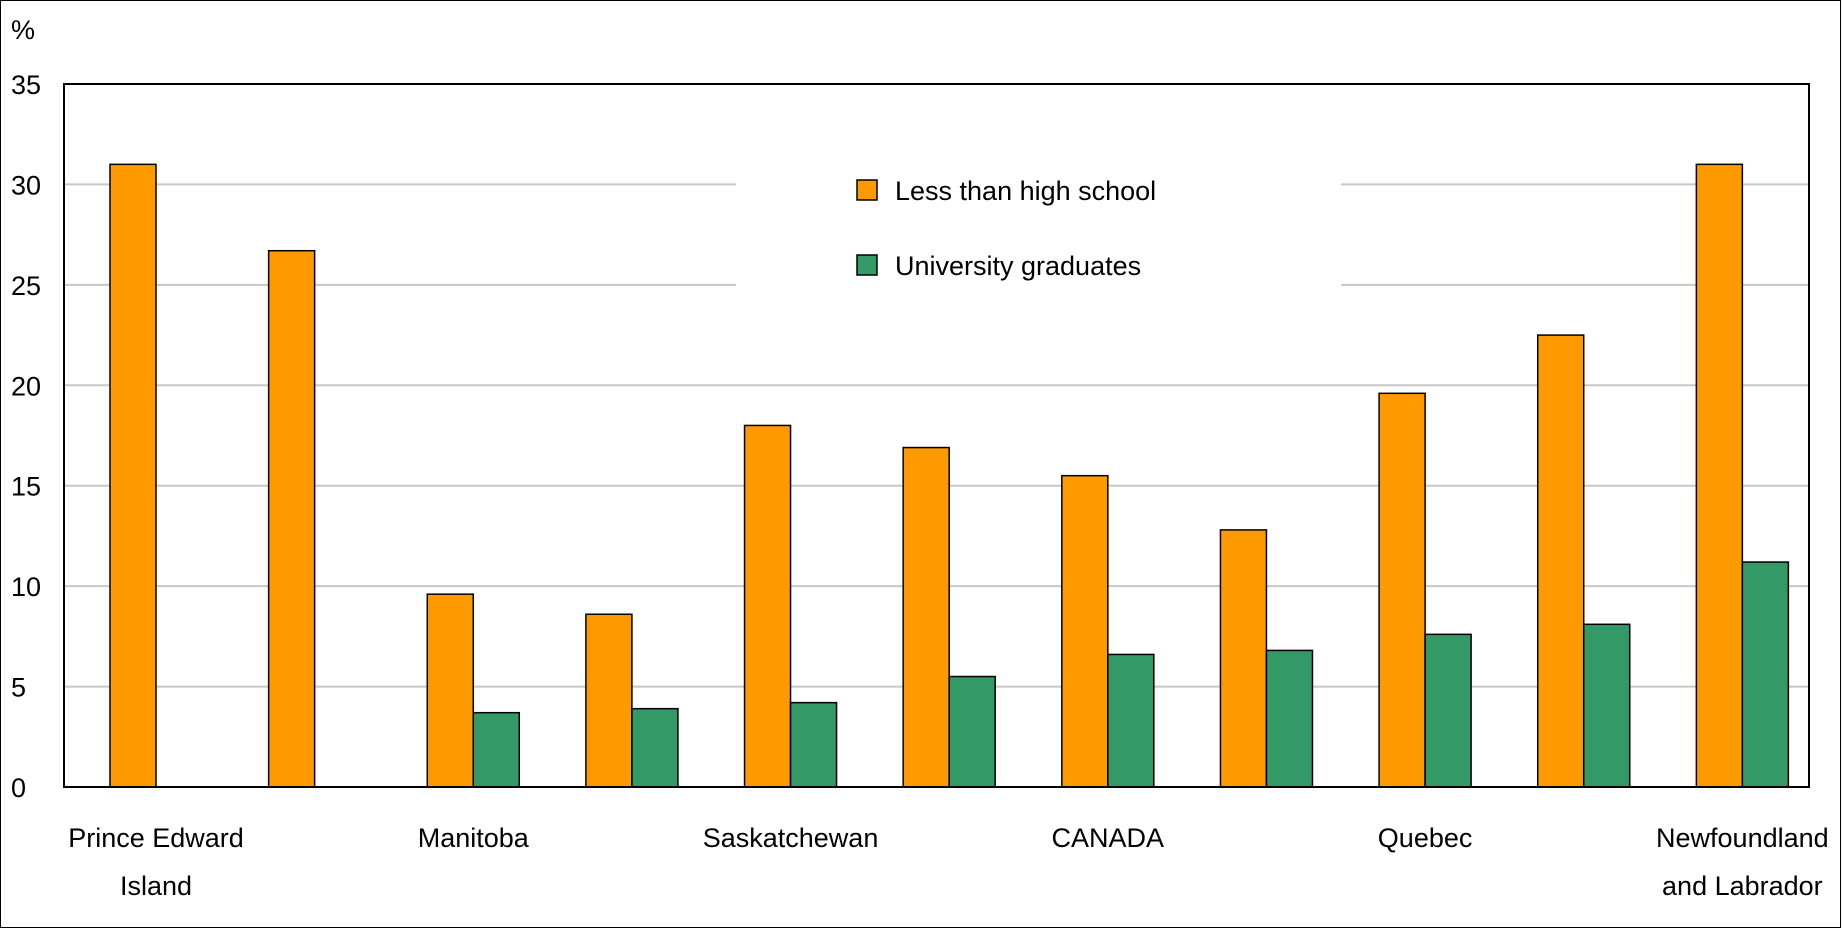  What do you see at coordinates (26, 85) in the screenshot?
I see `y-tick-label: 35` at bounding box center [26, 85].